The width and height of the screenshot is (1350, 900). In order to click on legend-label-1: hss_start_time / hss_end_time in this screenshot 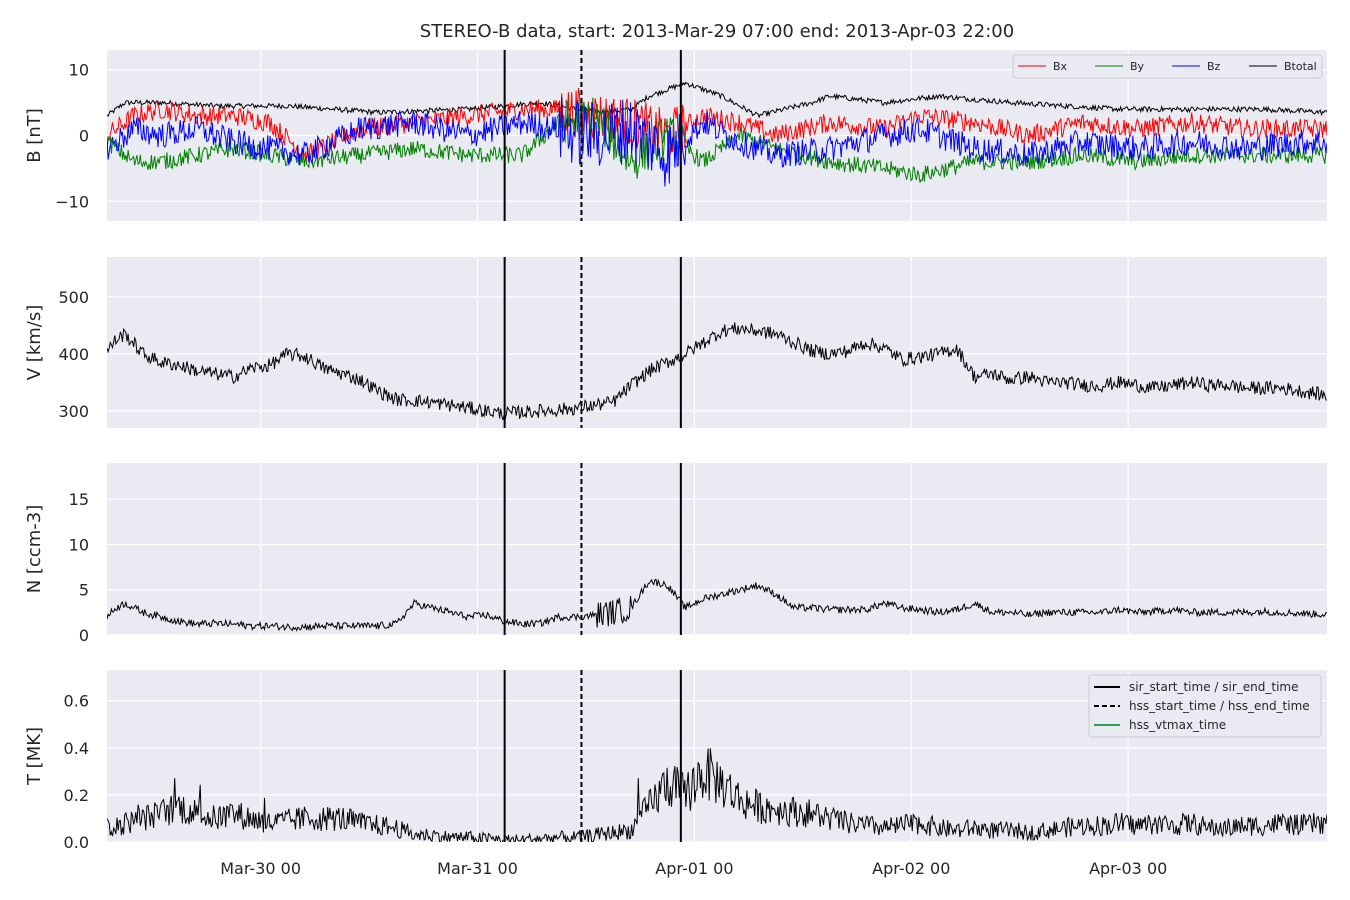, I will do `click(1219, 706)`.